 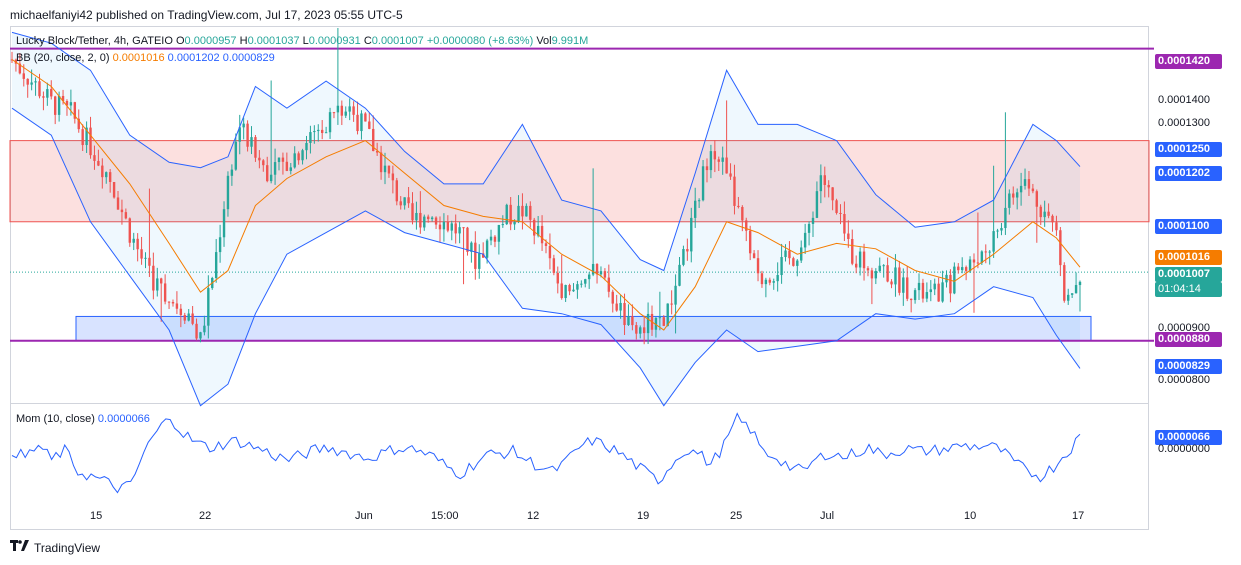 I want to click on bb-basis-value: 0.0001016, so click(x=138, y=58).